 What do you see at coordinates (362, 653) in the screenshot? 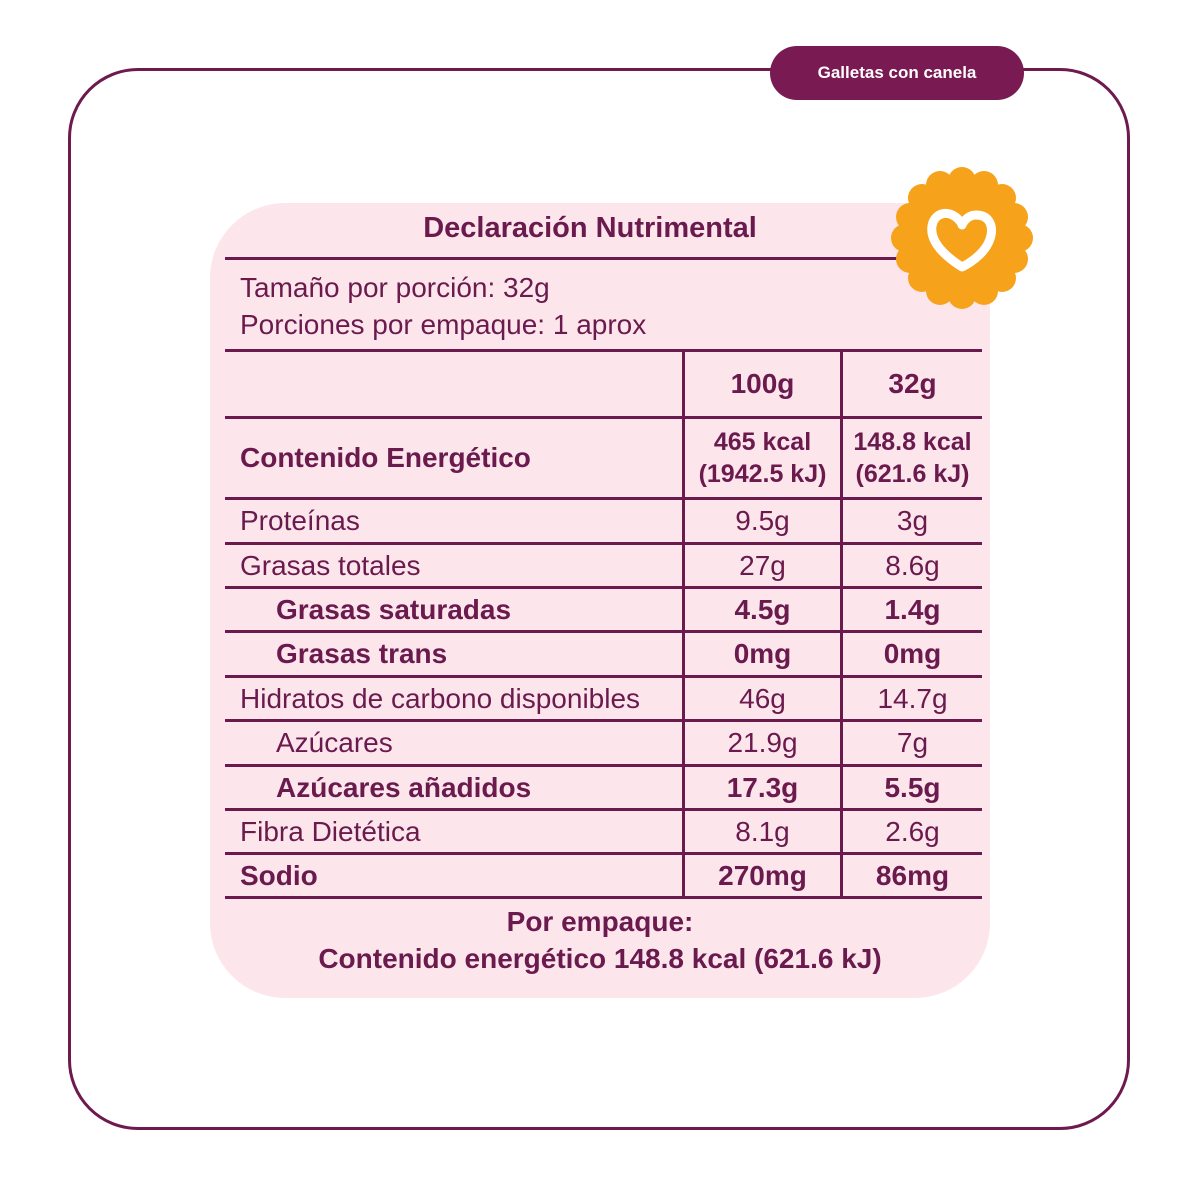
I see `nutrient-label: Grasas trans` at bounding box center [362, 653].